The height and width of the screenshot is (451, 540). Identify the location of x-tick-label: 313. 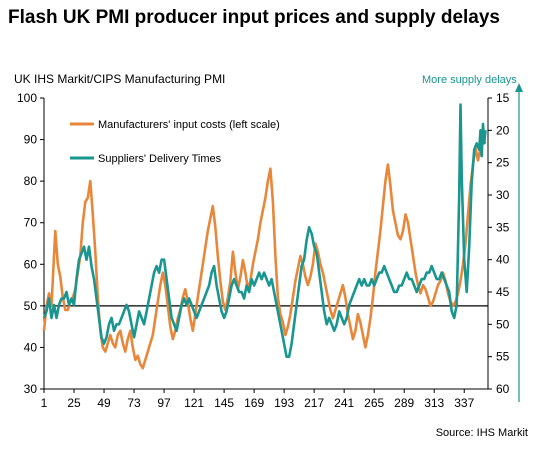
(434, 403).